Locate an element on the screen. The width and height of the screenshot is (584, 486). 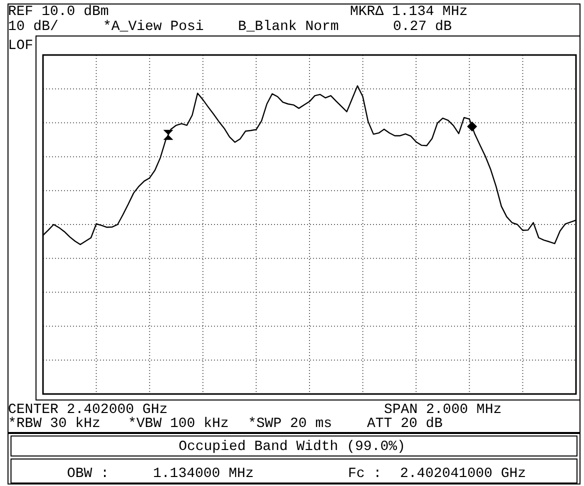
text: *A_View Posi is located at coordinates (153, 27).